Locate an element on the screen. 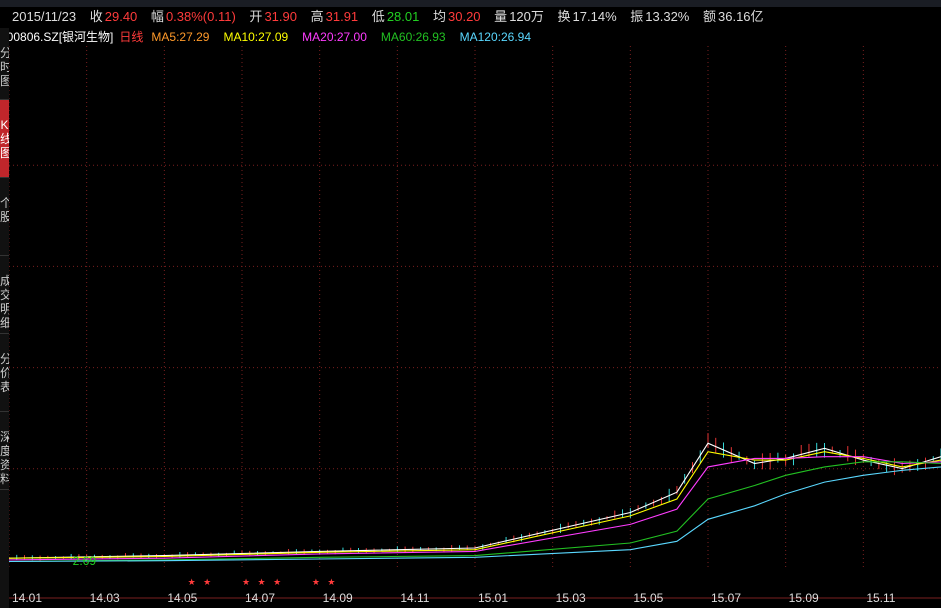 This screenshot has width=941, height=608. amplitude-label: 振 is located at coordinates (637, 16).